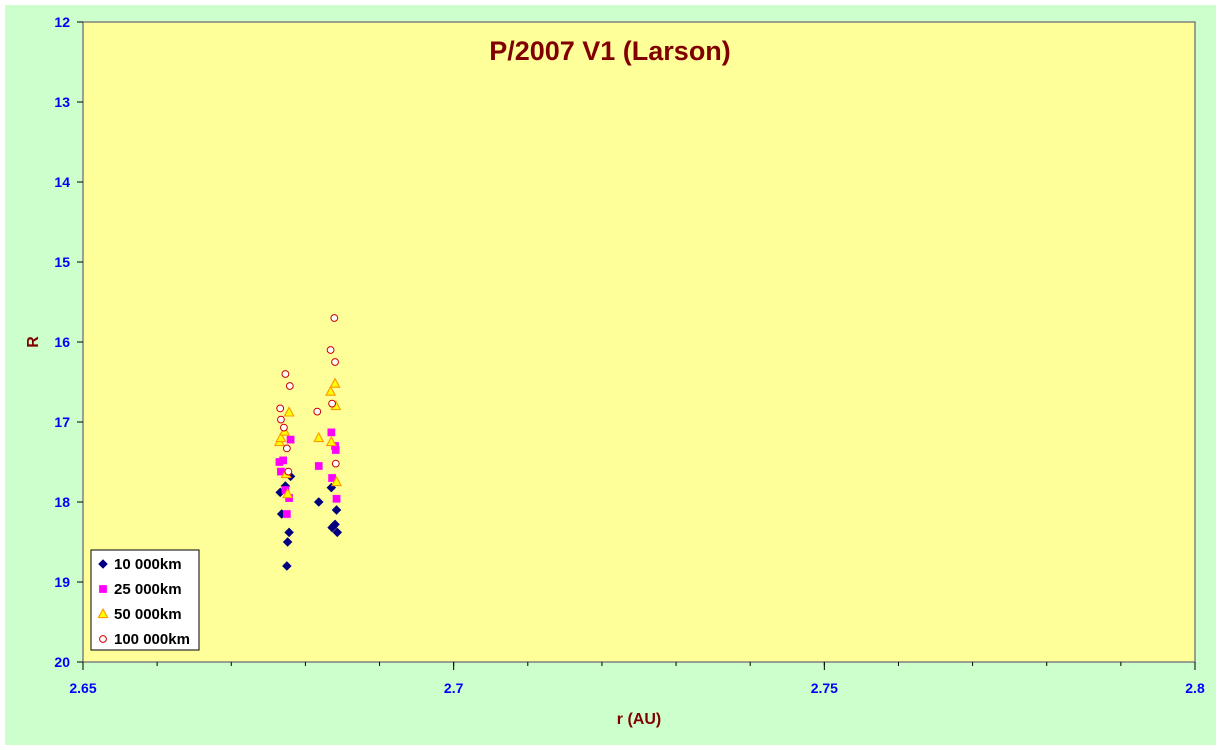 Image resolution: width=1221 pixels, height=750 pixels. Describe the element at coordinates (148, 589) in the screenshot. I see `legend-label-25000km: 25 000km` at that location.